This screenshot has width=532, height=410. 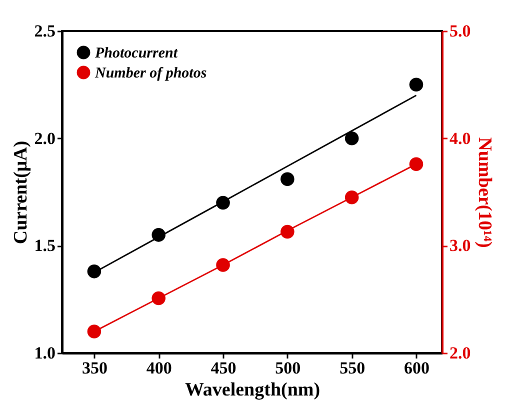 What do you see at coordinates (223, 368) in the screenshot?
I see `x-tick-label: 450` at bounding box center [223, 368].